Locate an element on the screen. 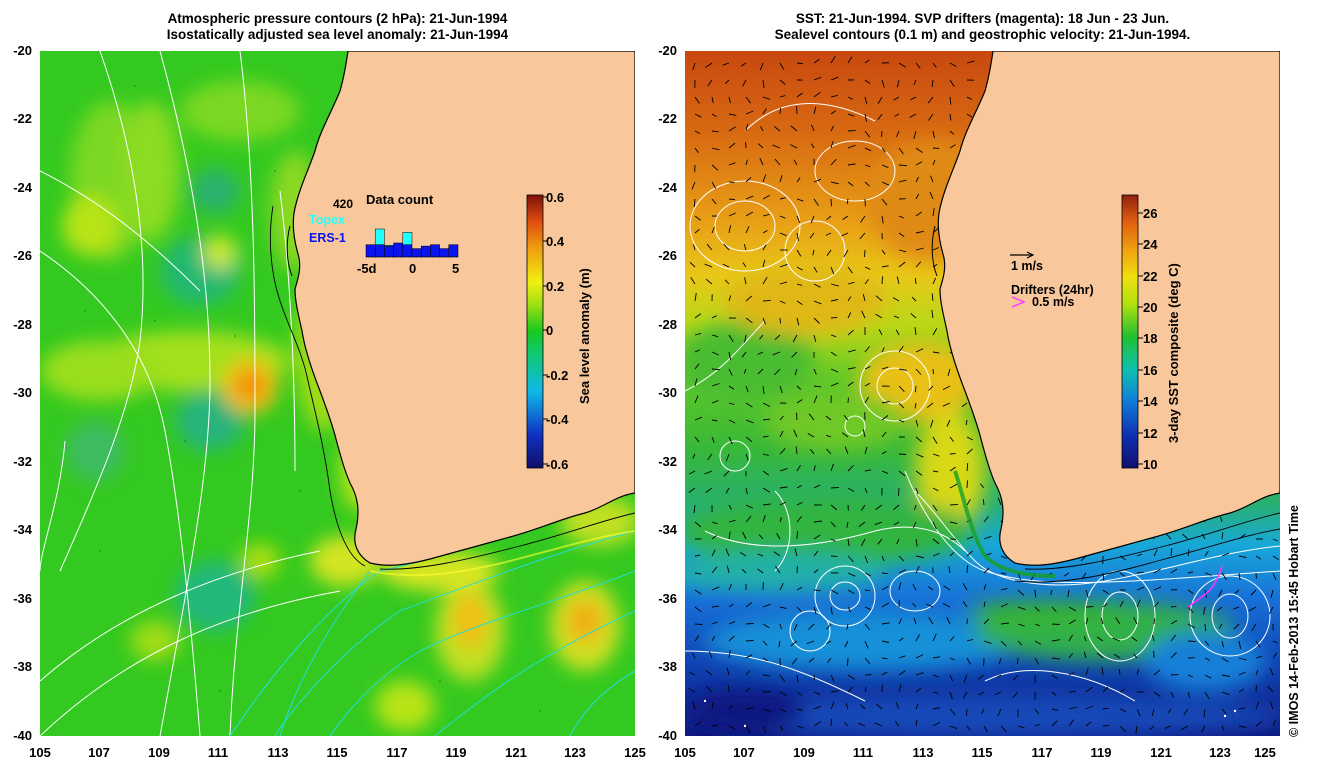 The width and height of the screenshot is (1320, 780). data-count-tick-neg5: -5d is located at coordinates (367, 268).